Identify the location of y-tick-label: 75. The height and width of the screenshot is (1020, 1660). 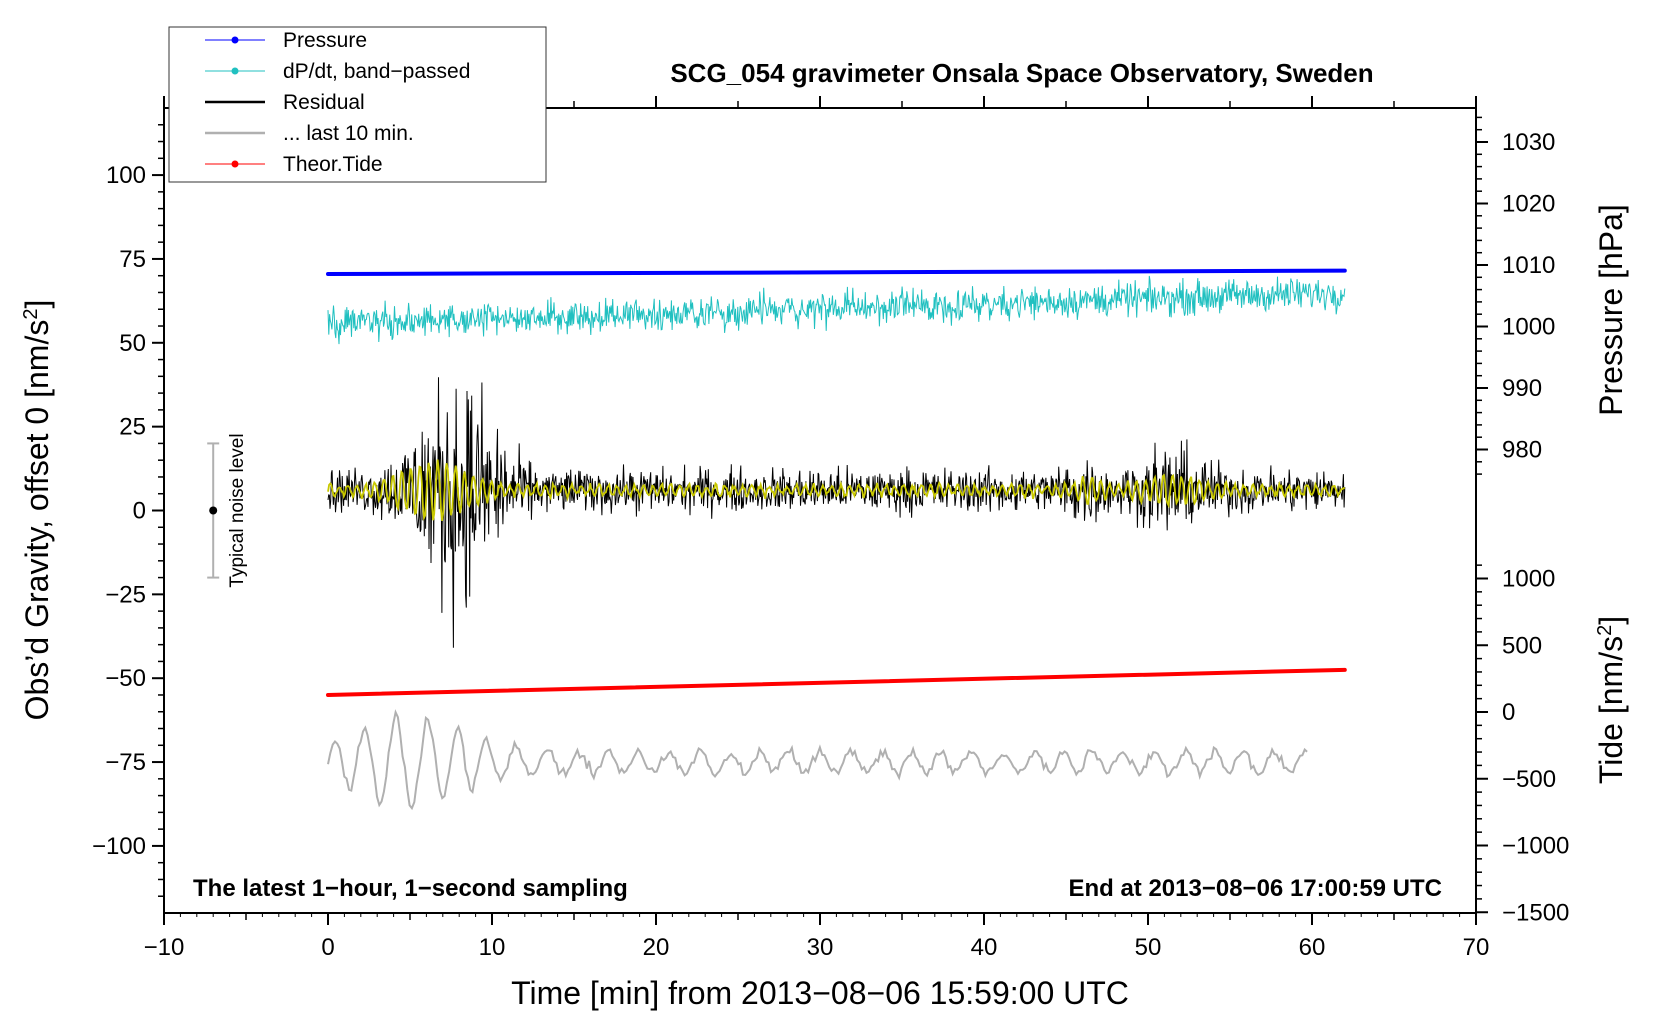
(132, 259).